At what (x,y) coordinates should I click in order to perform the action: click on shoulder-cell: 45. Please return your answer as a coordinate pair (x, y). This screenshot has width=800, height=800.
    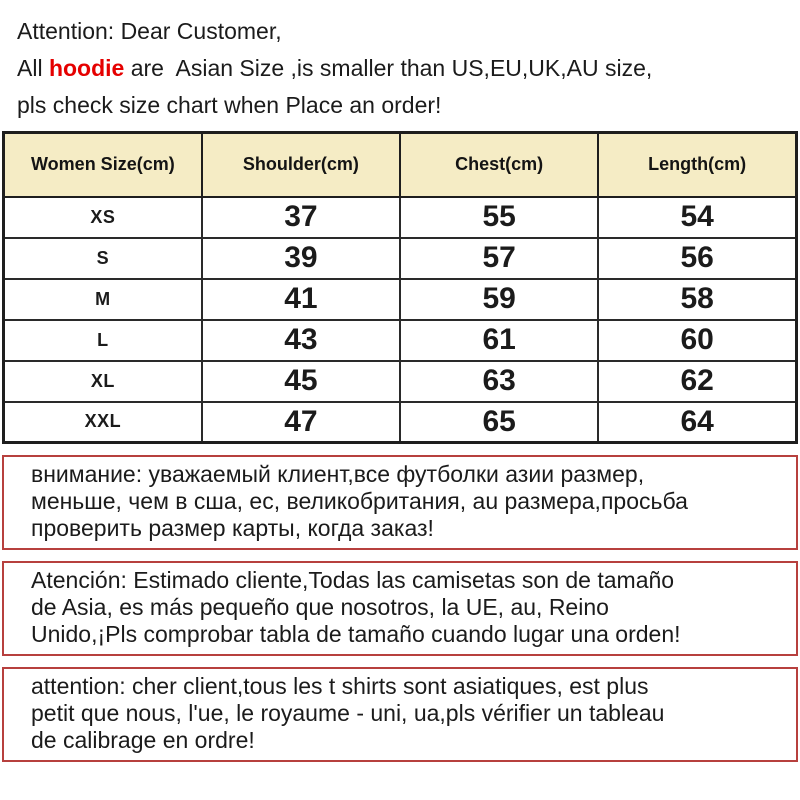
    Looking at the image, I should click on (301, 381).